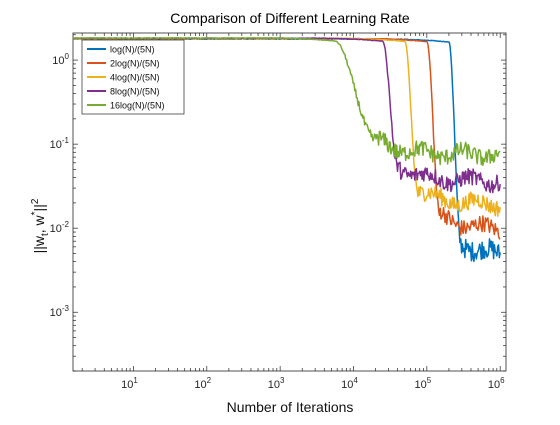  What do you see at coordinates (60, 311) in the screenshot?
I see `y-tick-label: 10⁻³` at bounding box center [60, 311].